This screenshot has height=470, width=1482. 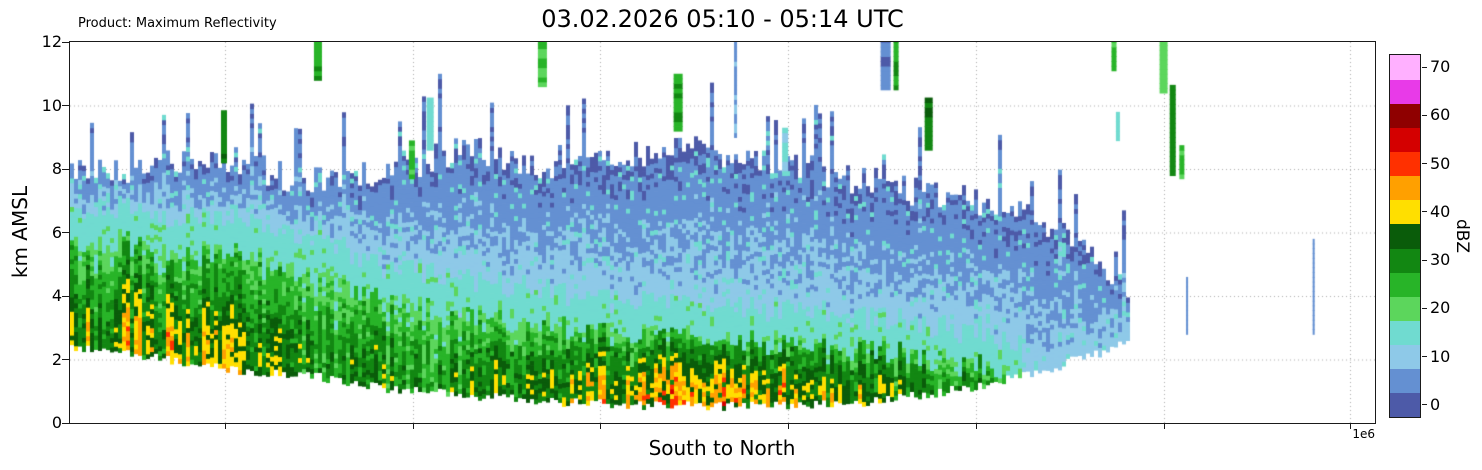 What do you see at coordinates (1435, 404) in the screenshot?
I see `colorbar-tick-label: 0` at bounding box center [1435, 404].